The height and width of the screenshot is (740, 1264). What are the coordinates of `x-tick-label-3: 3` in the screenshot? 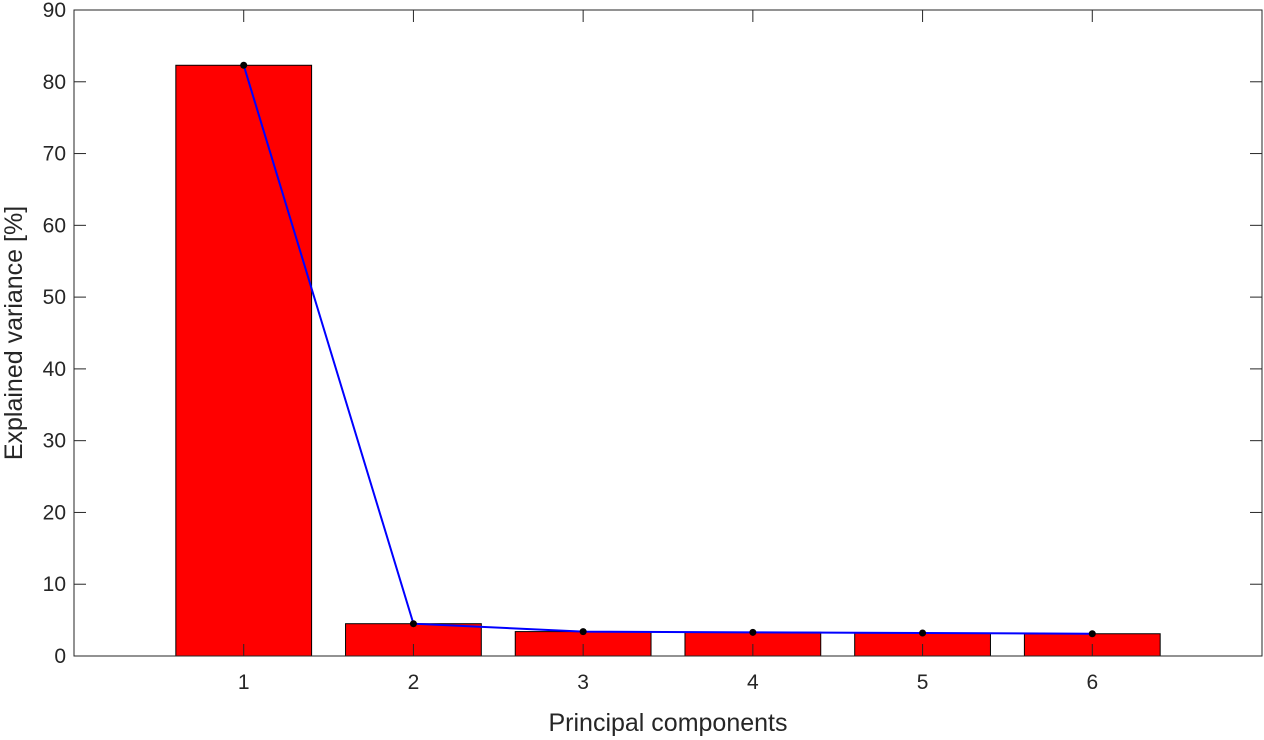 It's located at (583, 682).